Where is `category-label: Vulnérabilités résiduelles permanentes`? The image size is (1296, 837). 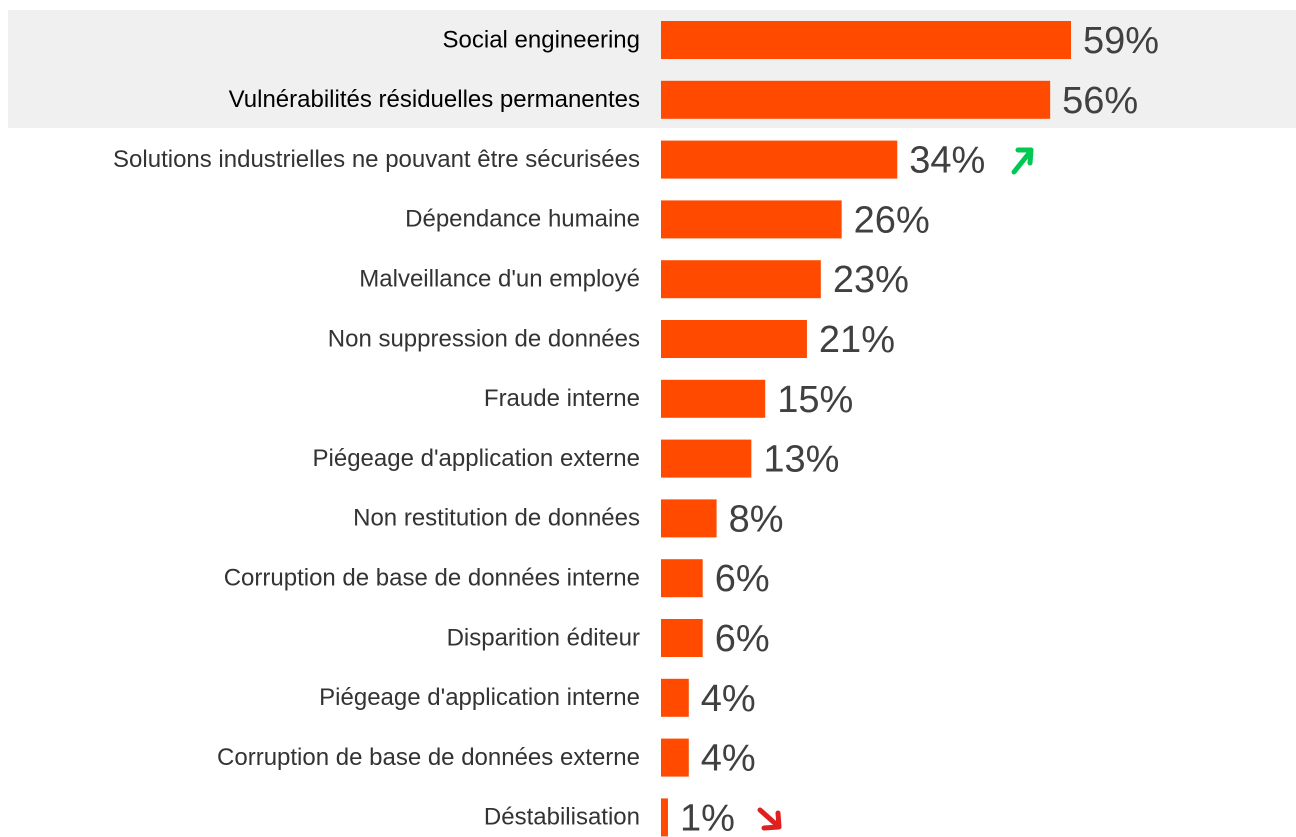 category-label: Vulnérabilités résiduelles permanentes is located at coordinates (434, 99).